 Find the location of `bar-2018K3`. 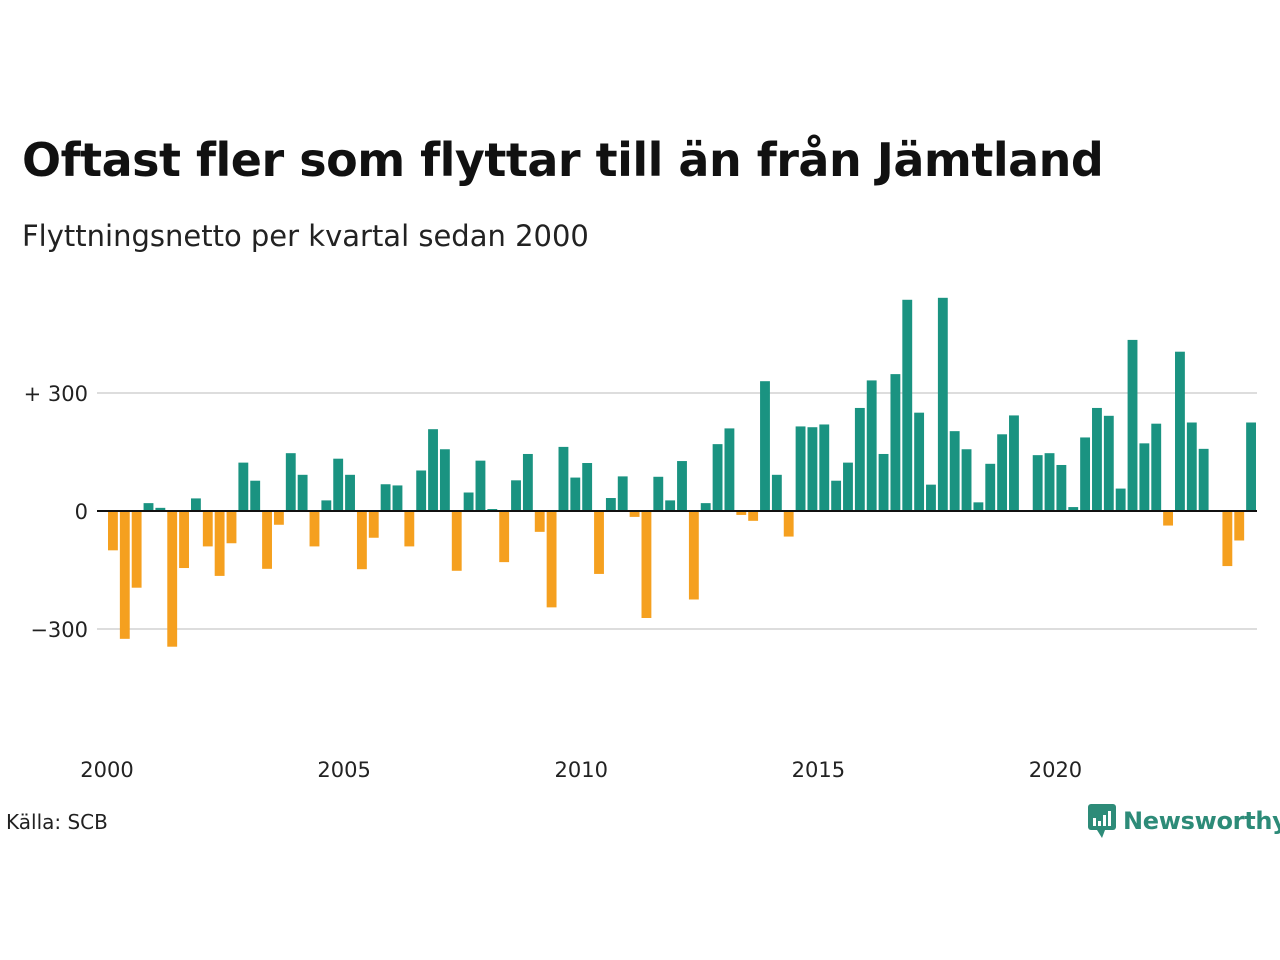

bar-2018K3 is located at coordinates (990, 487).